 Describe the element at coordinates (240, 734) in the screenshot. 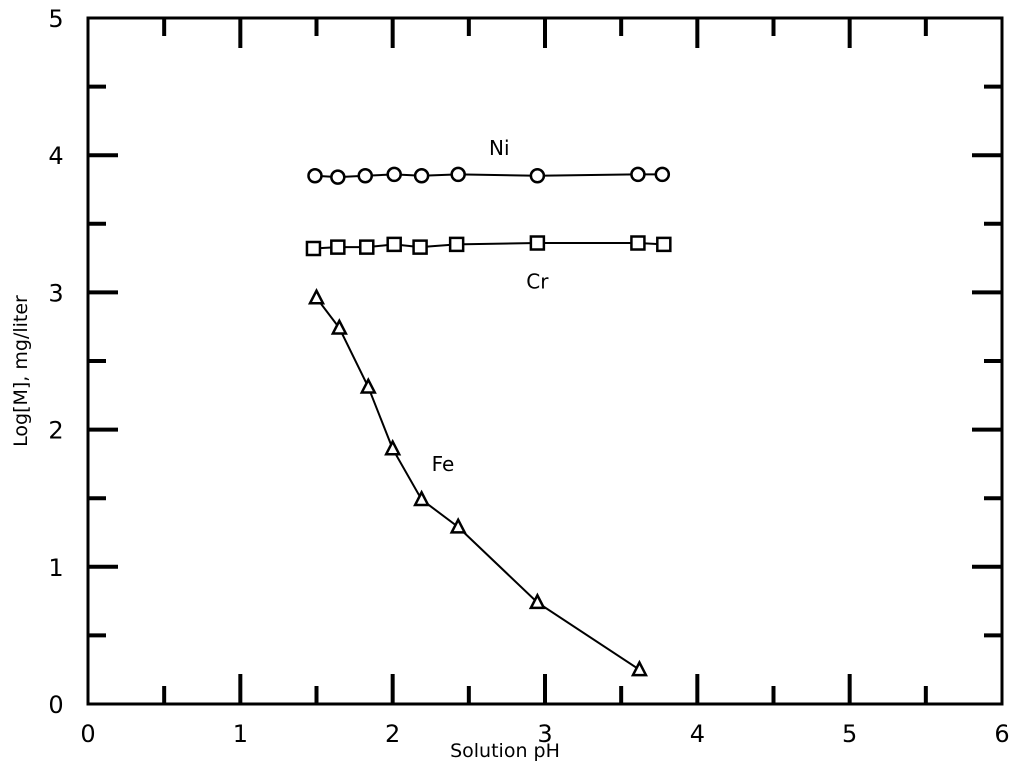

I see `x-tick-label: 1` at that location.